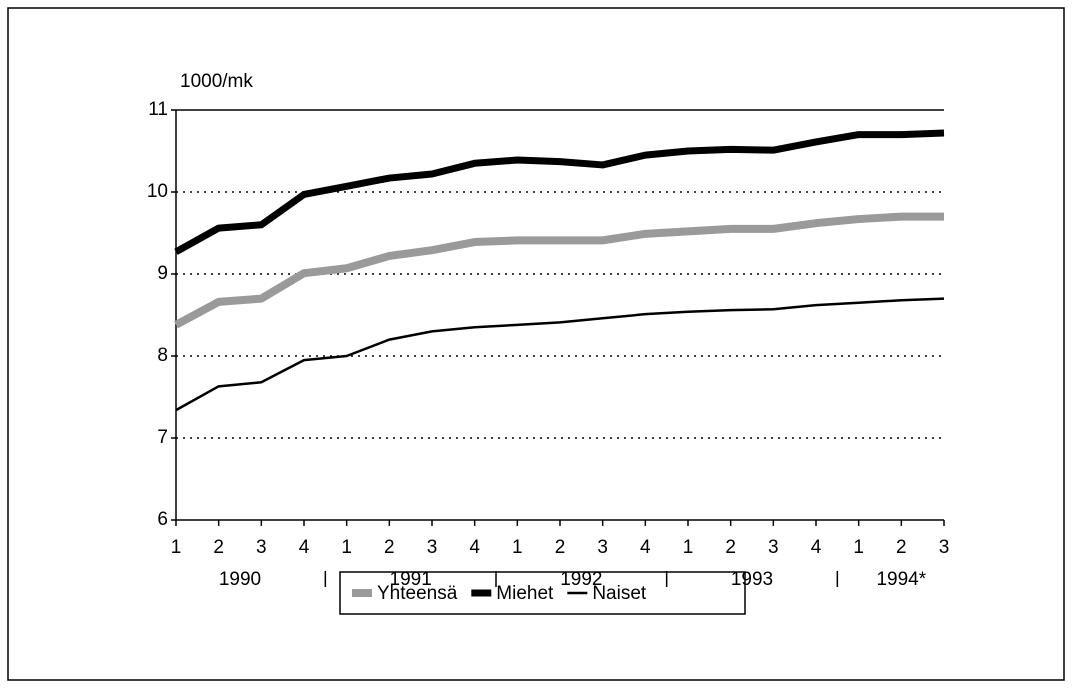 This screenshot has height=688, width=1074. I want to click on legend-box, so click(542, 593).